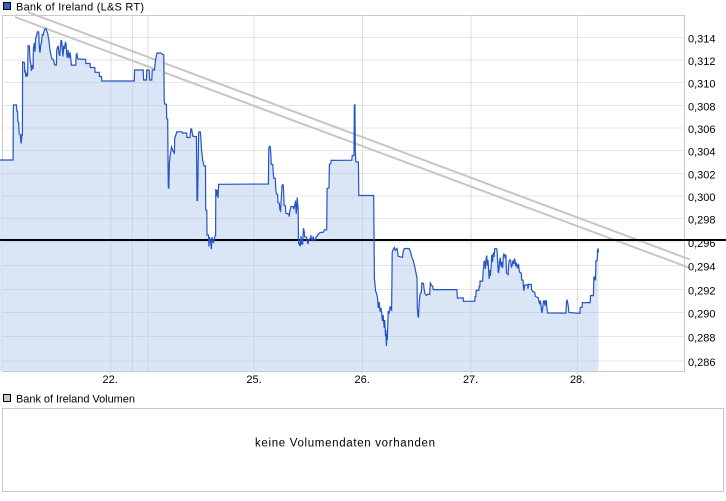  I want to click on svg-text: 0,308, so click(702, 107).